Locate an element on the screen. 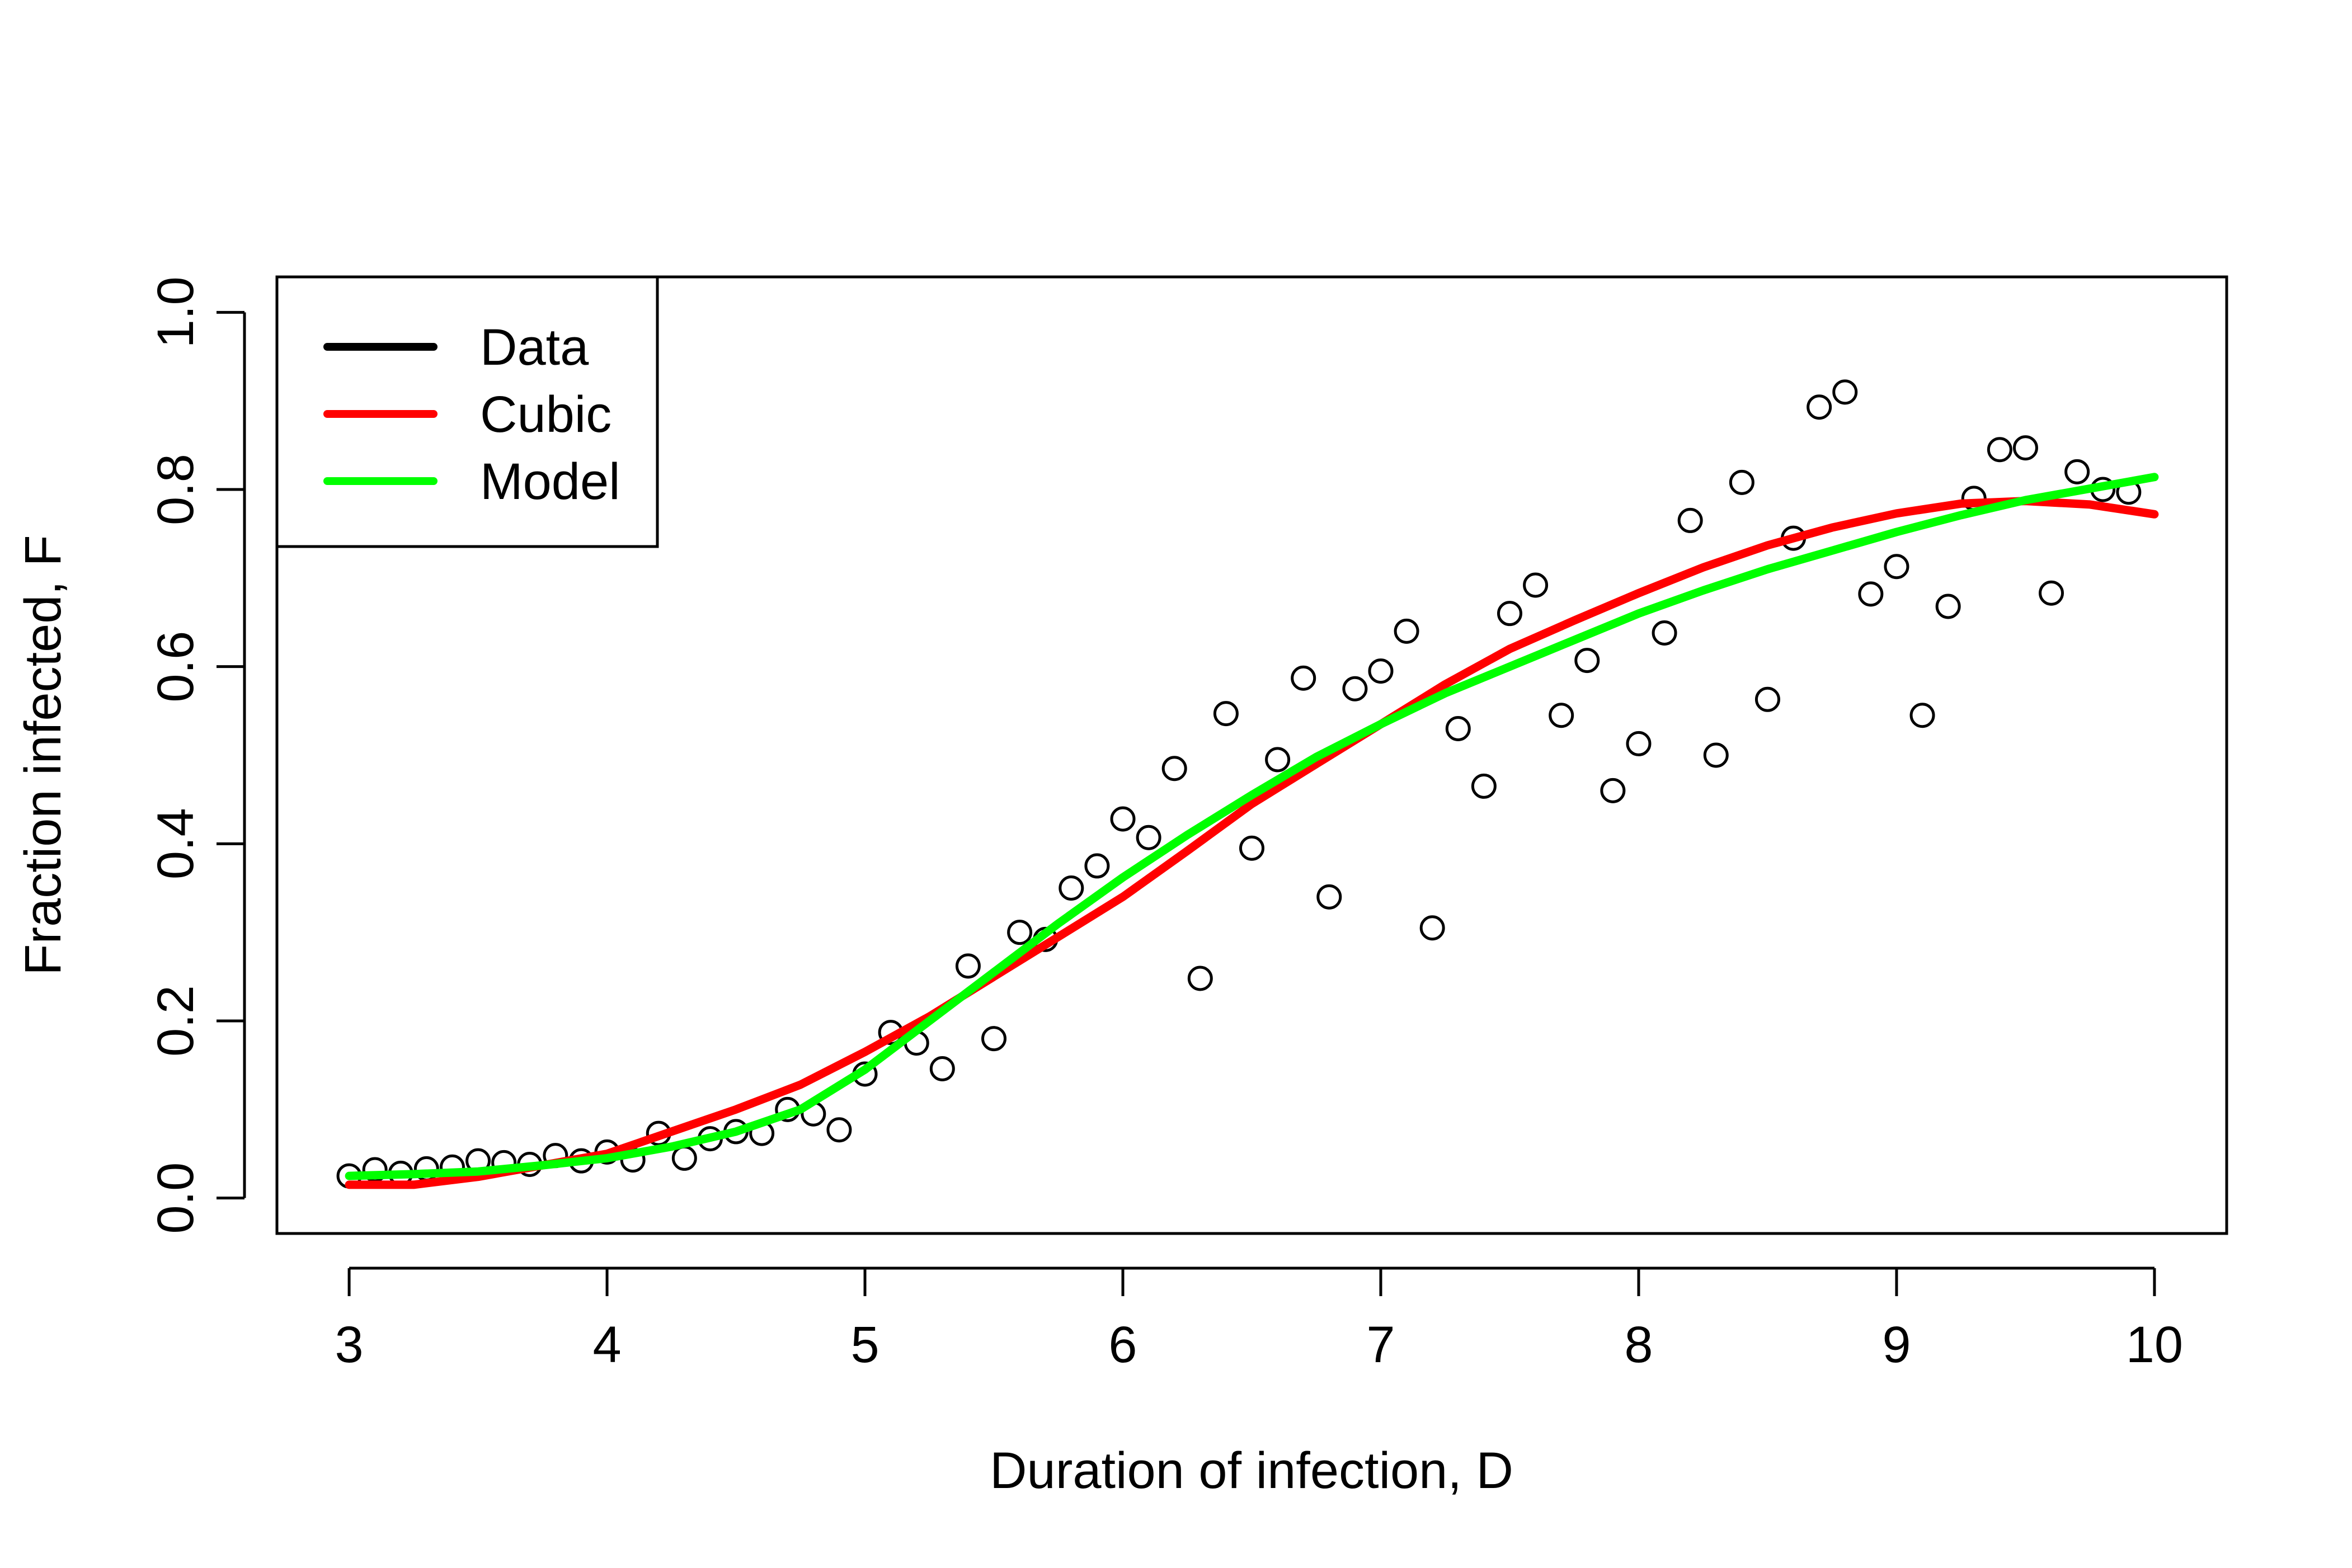 This screenshot has width=2352, height=1568. y-tick-label: 0.8 is located at coordinates (175, 490).